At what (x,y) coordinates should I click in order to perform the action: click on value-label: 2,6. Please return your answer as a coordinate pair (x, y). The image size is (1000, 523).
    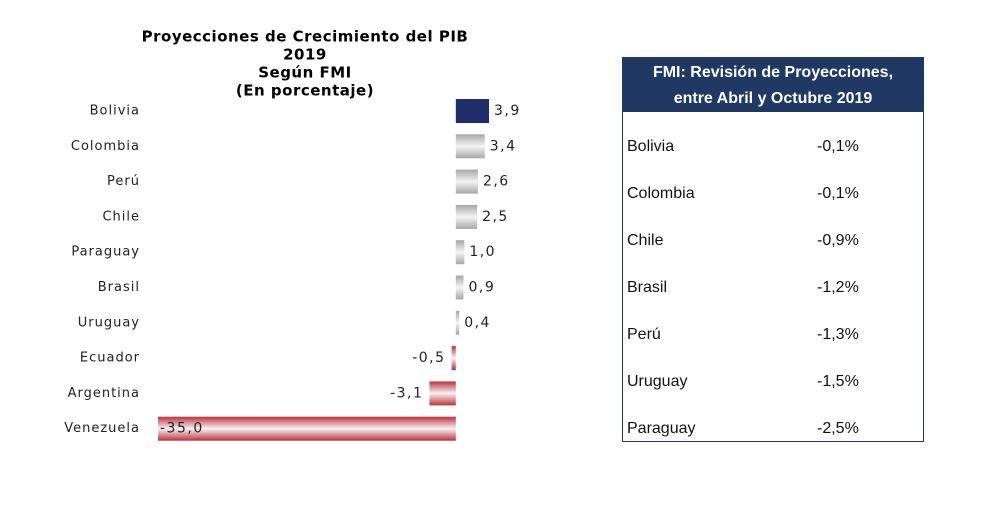
    Looking at the image, I should click on (496, 182).